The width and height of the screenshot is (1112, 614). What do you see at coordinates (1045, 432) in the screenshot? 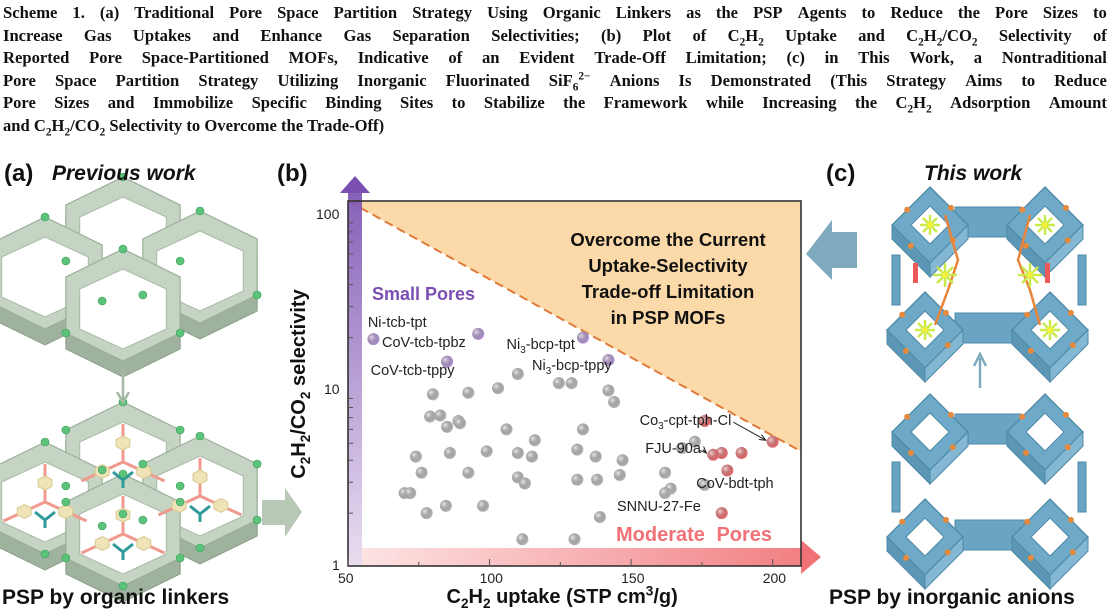
I see `cube-pore` at bounding box center [1045, 432].